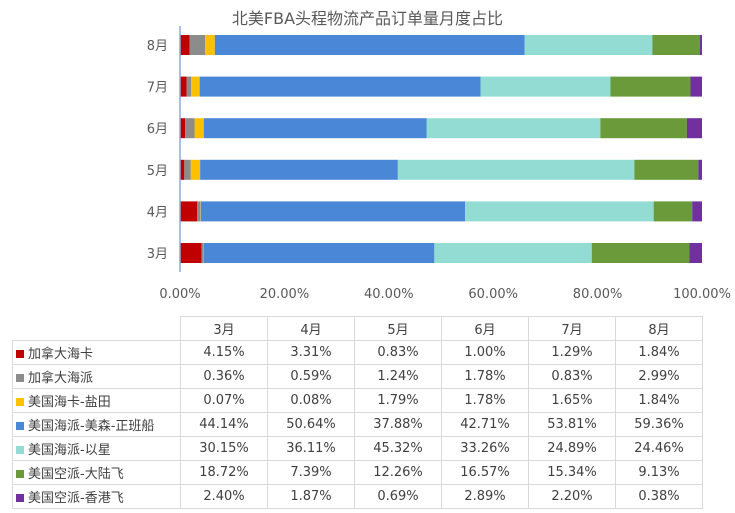 The width and height of the screenshot is (735, 513). Describe the element at coordinates (61, 378) in the screenshot. I see `legend-label: 加拿大海派` at that location.